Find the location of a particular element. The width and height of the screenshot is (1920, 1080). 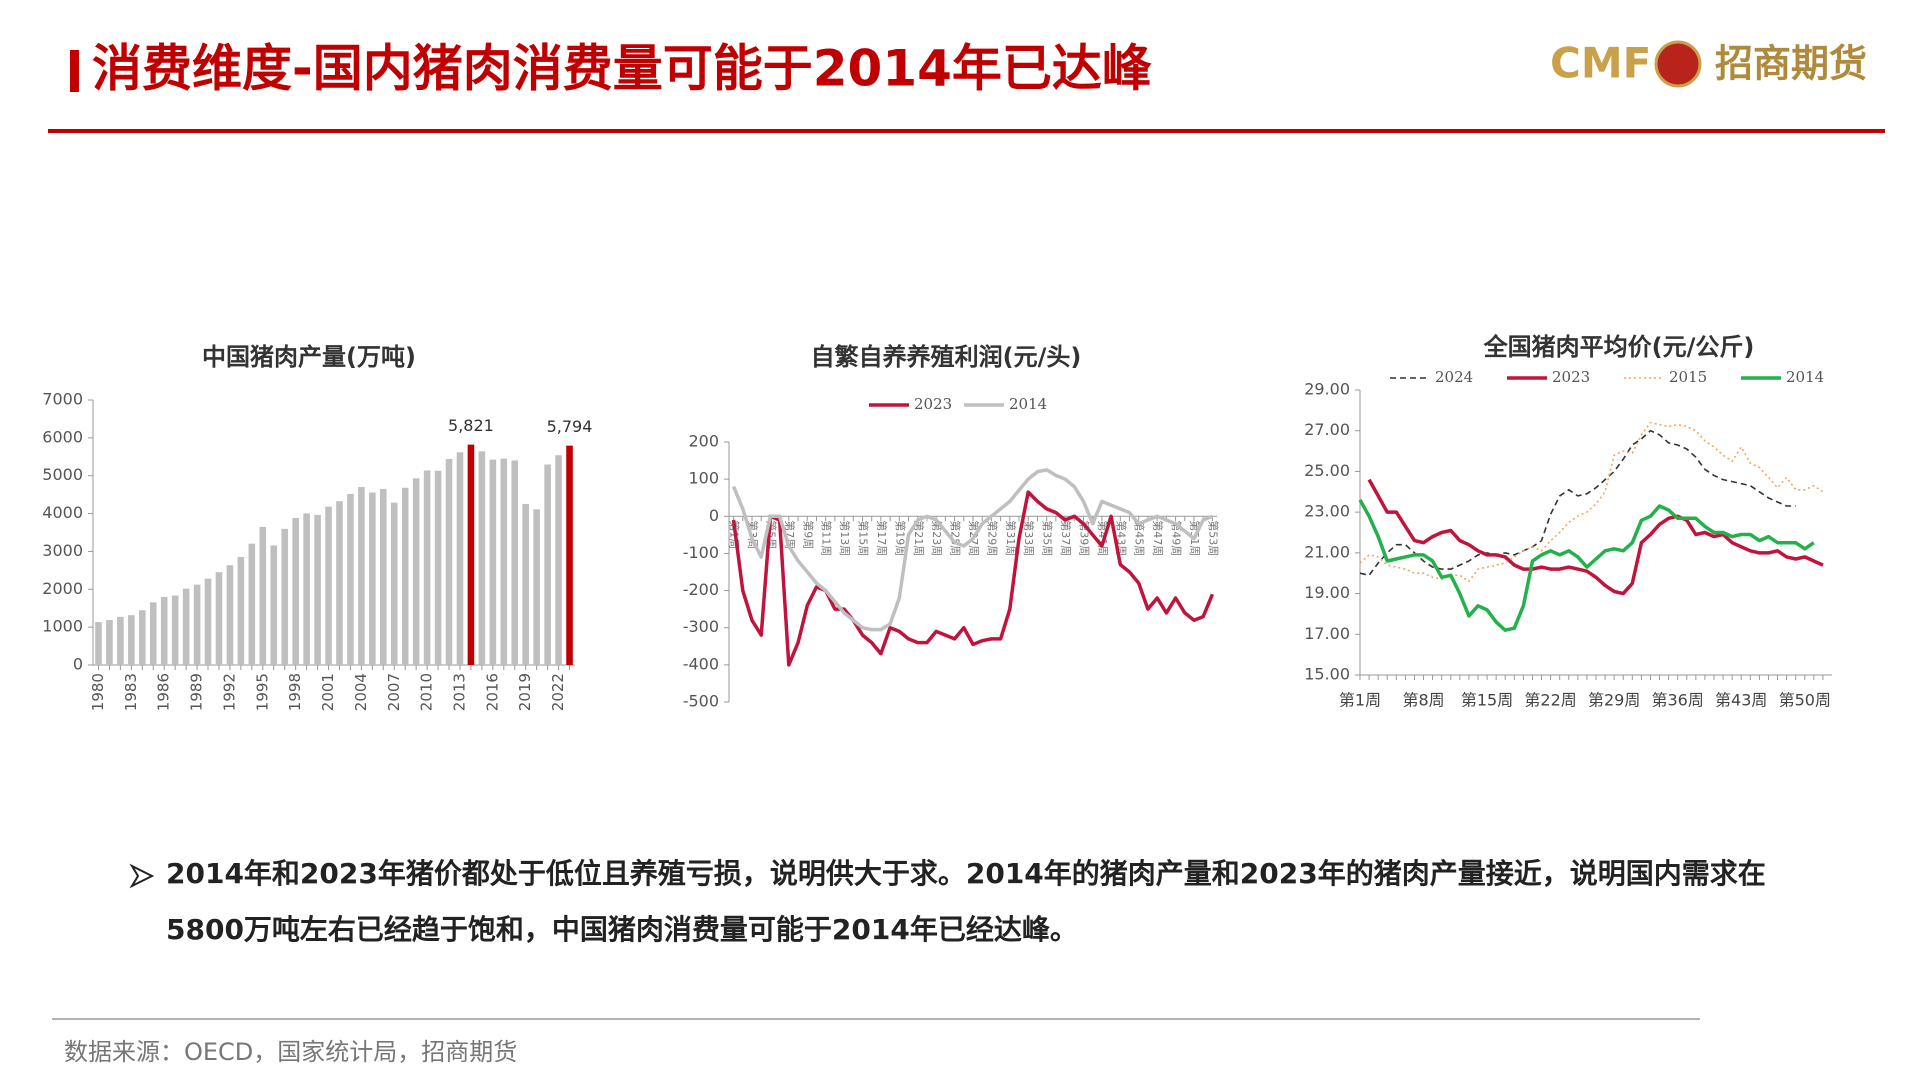

x-tick-label: 第35周 is located at coordinates (1048, 538).